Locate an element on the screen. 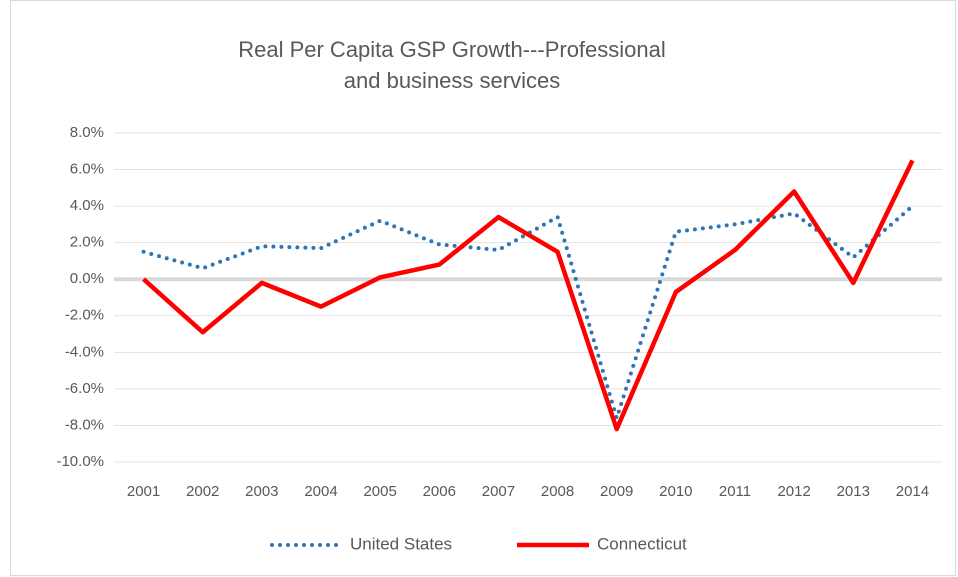 Image resolution: width=958 pixels, height=577 pixels. y-tick-label: -8.0% is located at coordinates (84, 424).